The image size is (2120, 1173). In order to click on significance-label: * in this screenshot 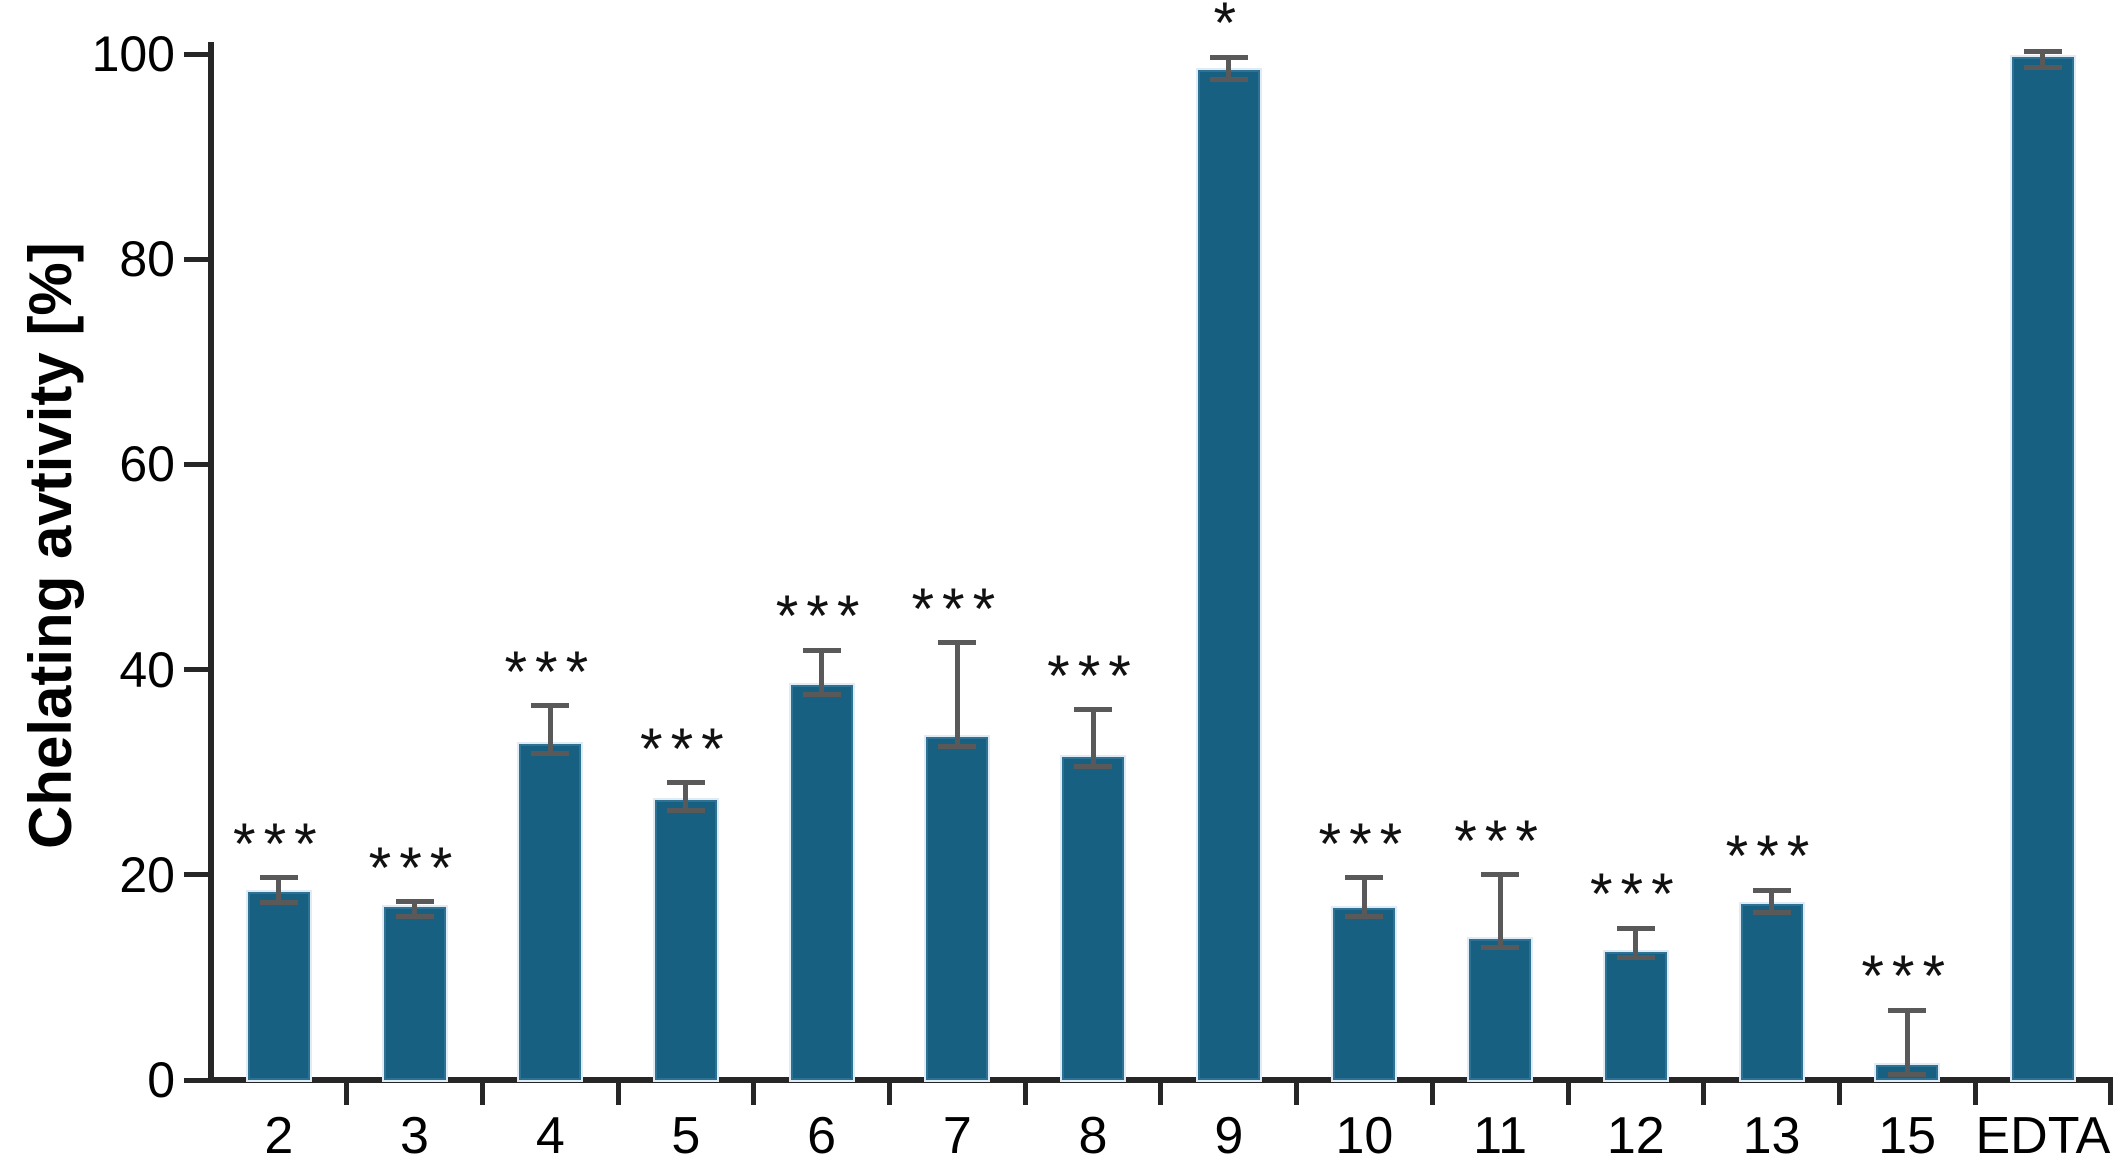, I will do `click(1229, 28)`.